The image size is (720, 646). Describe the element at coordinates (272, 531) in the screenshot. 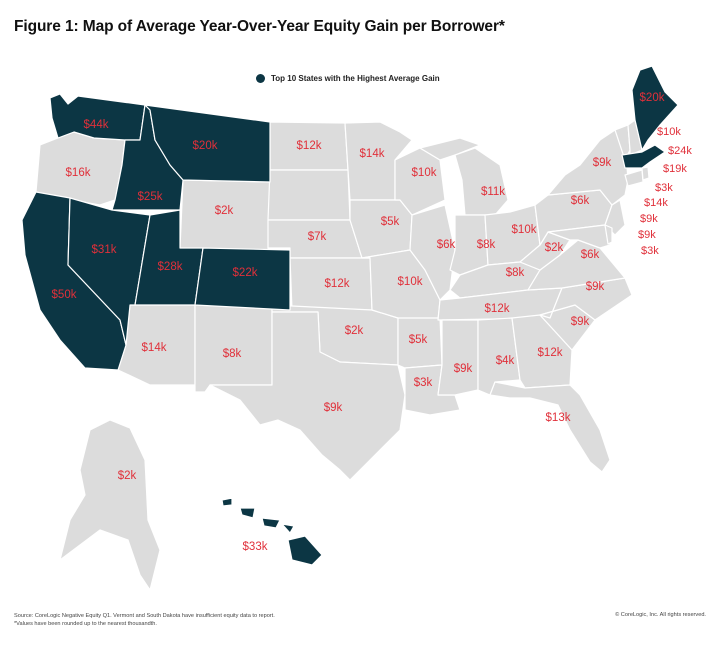

I see `state-hi` at that location.